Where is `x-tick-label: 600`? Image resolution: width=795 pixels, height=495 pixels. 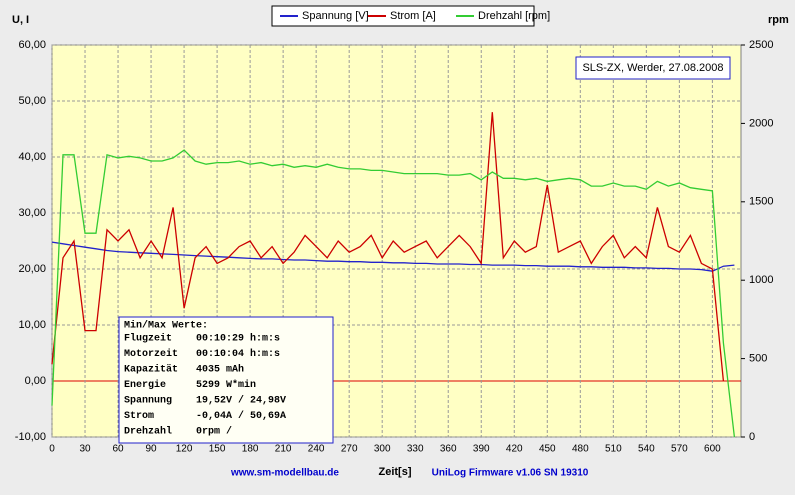
x-tick-label: 600 is located at coordinates (712, 449).